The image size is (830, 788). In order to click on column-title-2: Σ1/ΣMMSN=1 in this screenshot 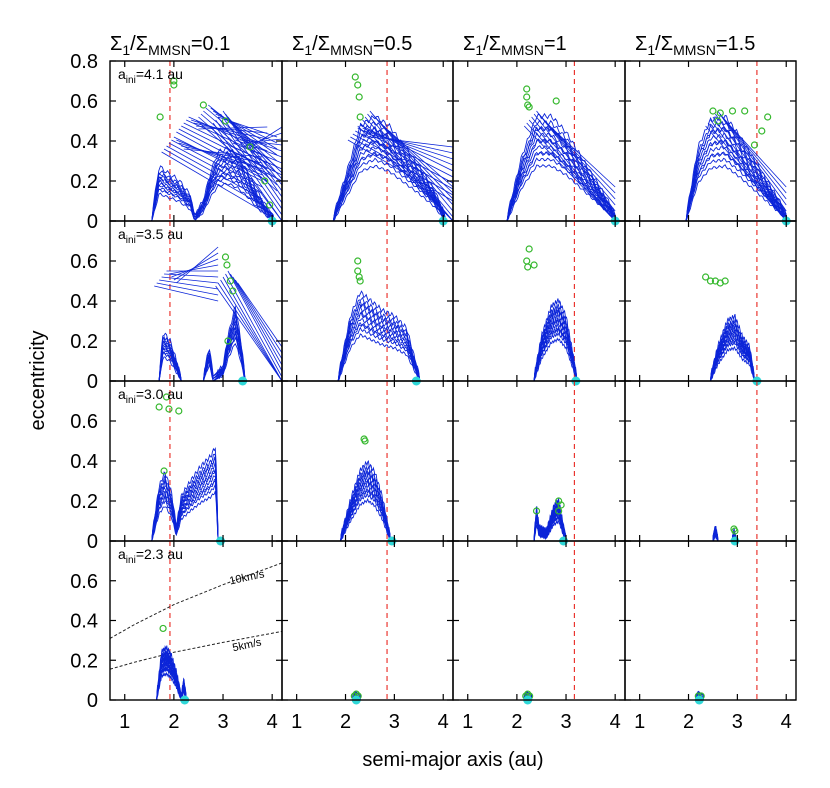, I will do `click(515, 45)`.